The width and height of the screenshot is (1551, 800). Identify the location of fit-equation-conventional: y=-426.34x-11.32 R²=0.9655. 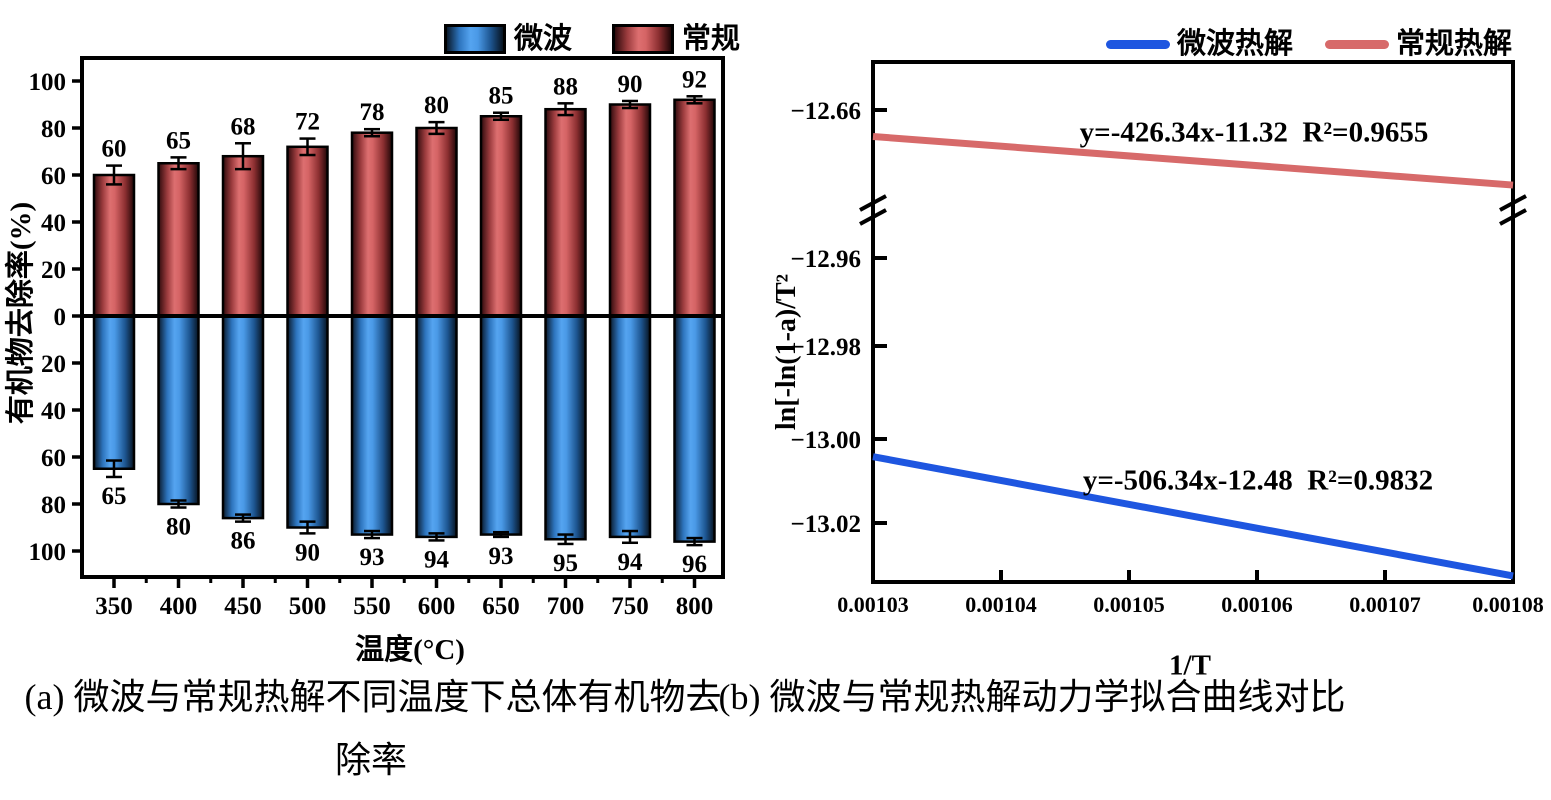
(1254, 132).